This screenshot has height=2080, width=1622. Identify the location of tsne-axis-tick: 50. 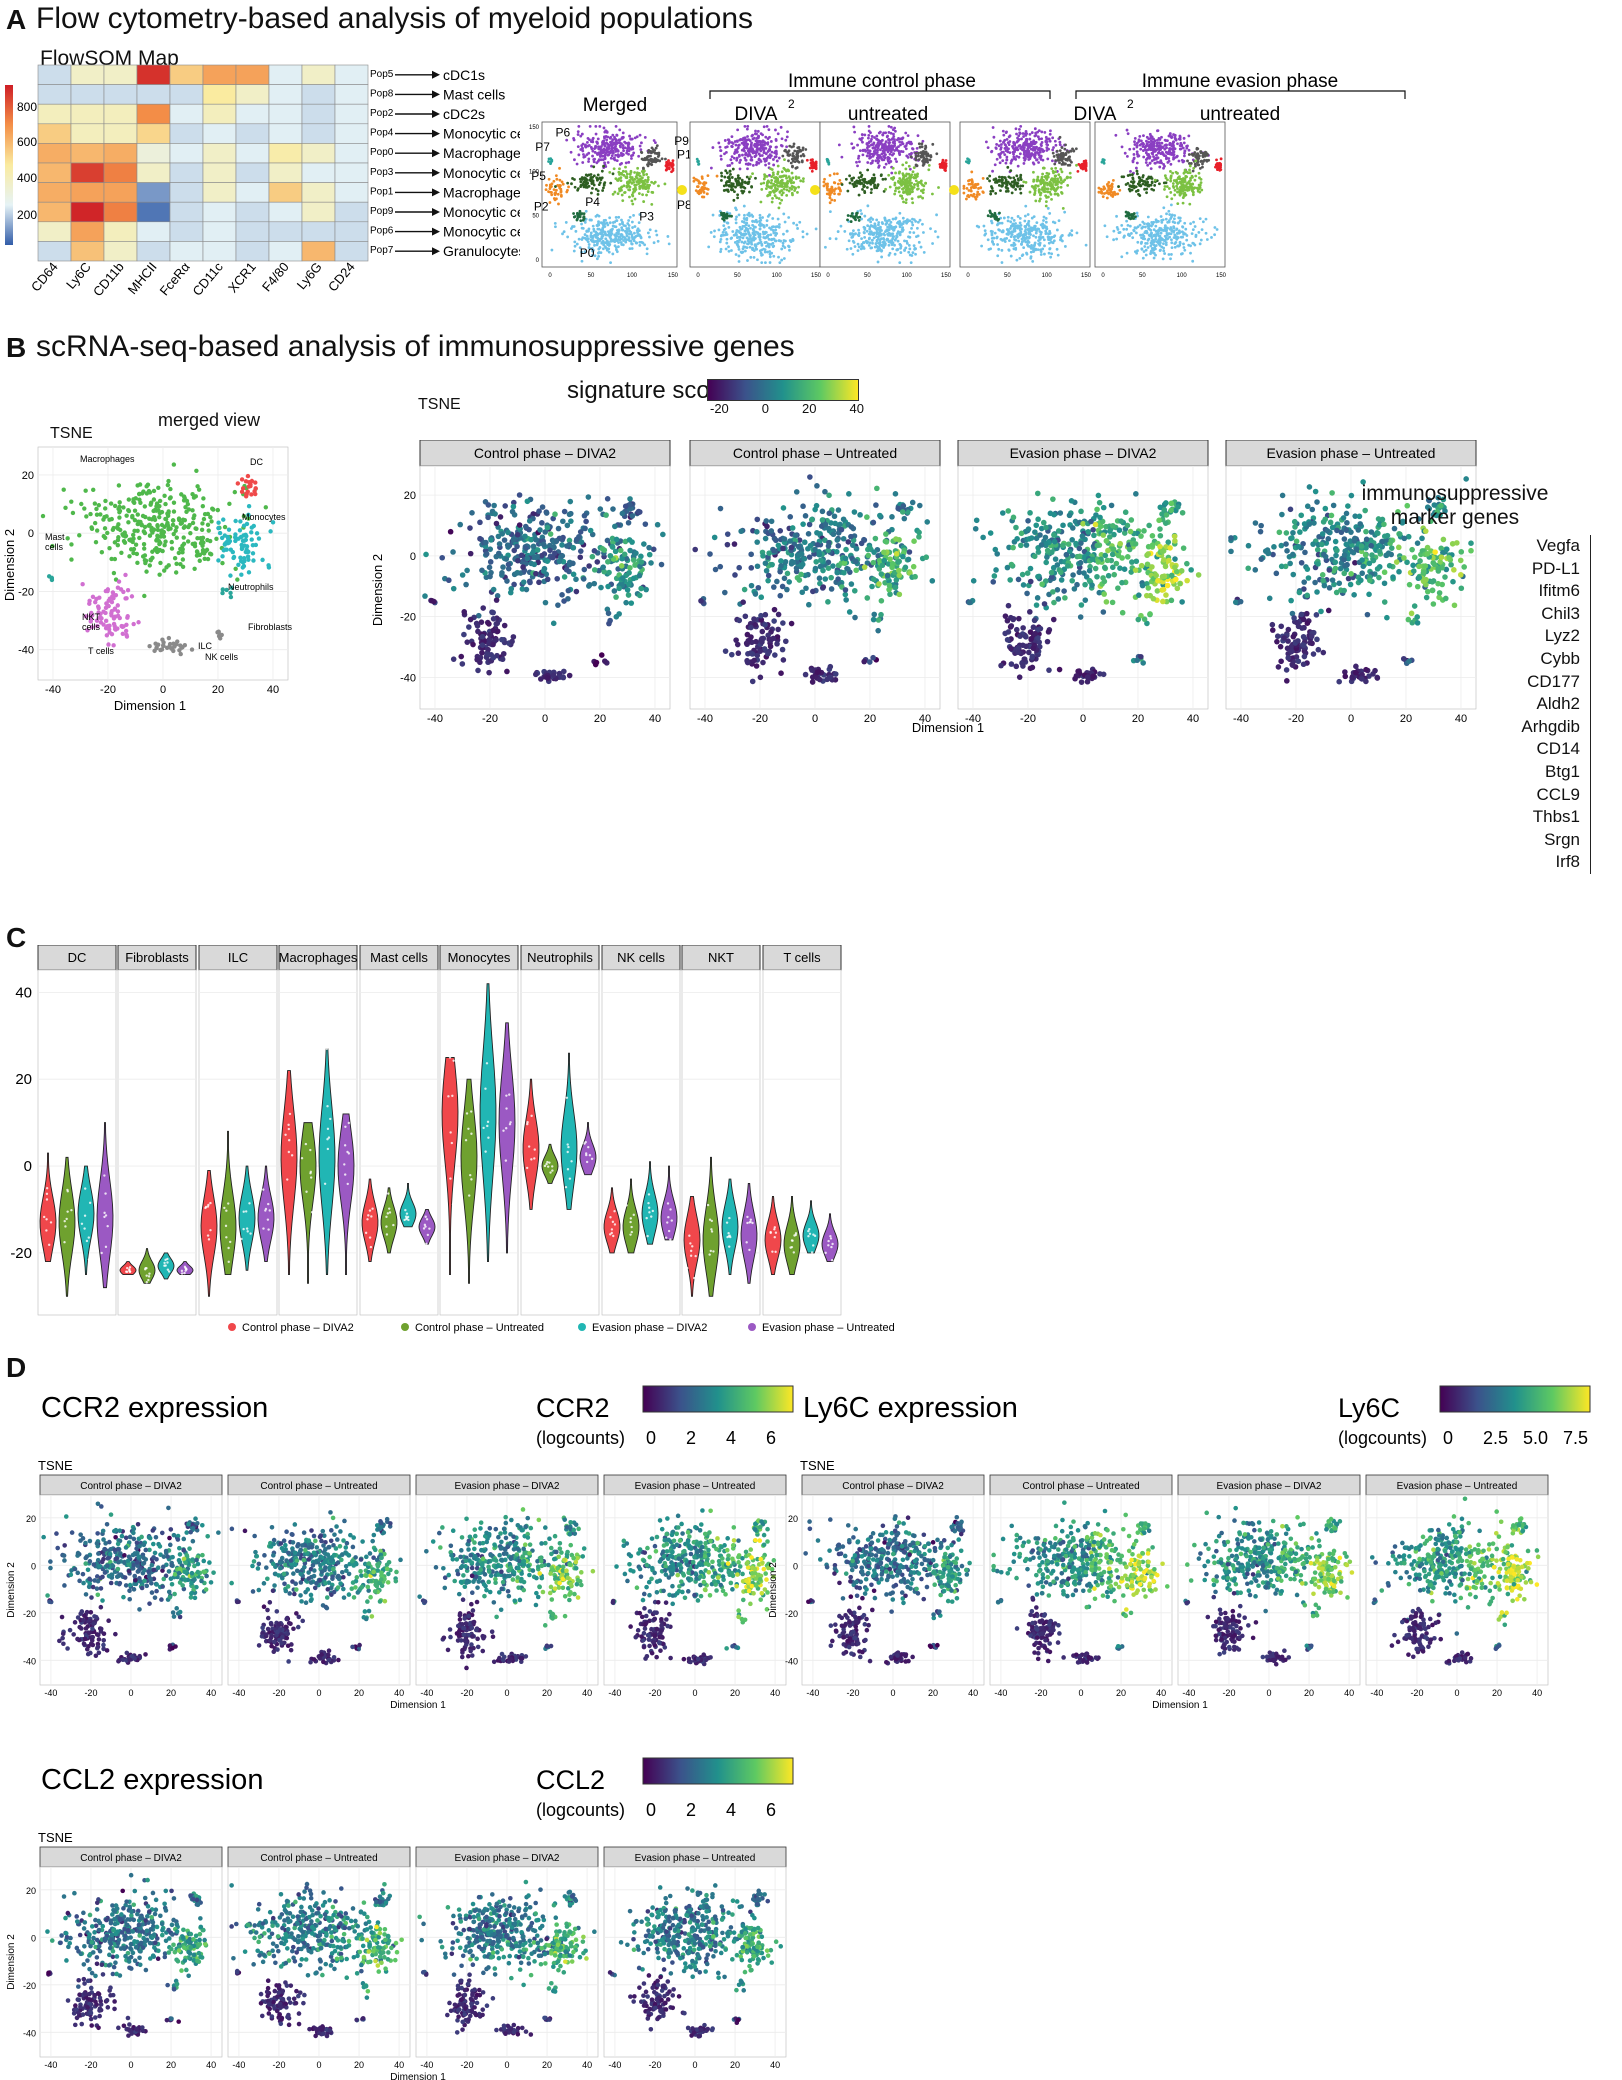
(737, 276).